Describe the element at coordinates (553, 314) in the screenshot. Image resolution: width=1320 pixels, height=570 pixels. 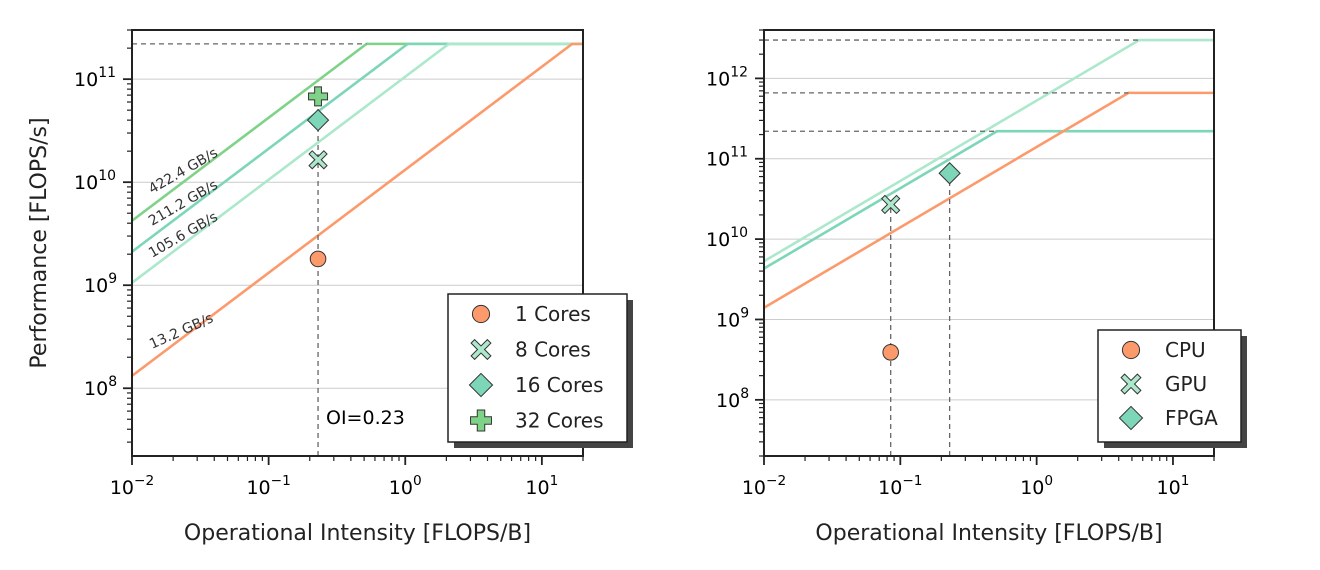
I see `legend-label: 1 Cores` at that location.